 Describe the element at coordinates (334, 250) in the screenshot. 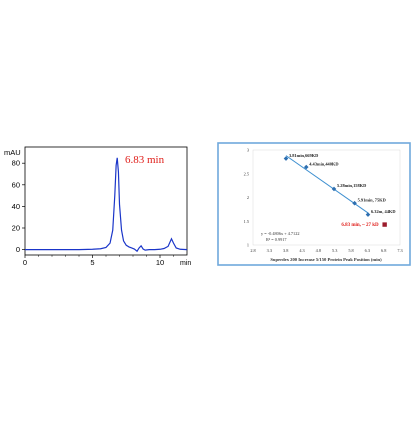

I see `calibration-x-tick-label: 5.3` at that location.